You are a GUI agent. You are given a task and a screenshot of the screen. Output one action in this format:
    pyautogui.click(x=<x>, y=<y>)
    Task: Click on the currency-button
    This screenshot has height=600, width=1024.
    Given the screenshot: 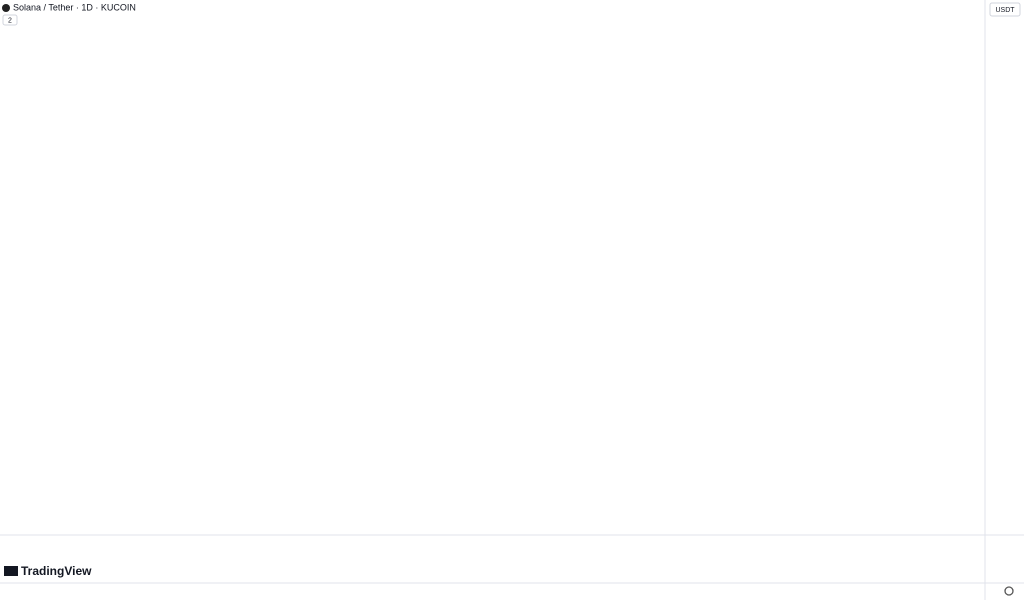 What is the action you would take?
    pyautogui.click(x=1005, y=9)
    